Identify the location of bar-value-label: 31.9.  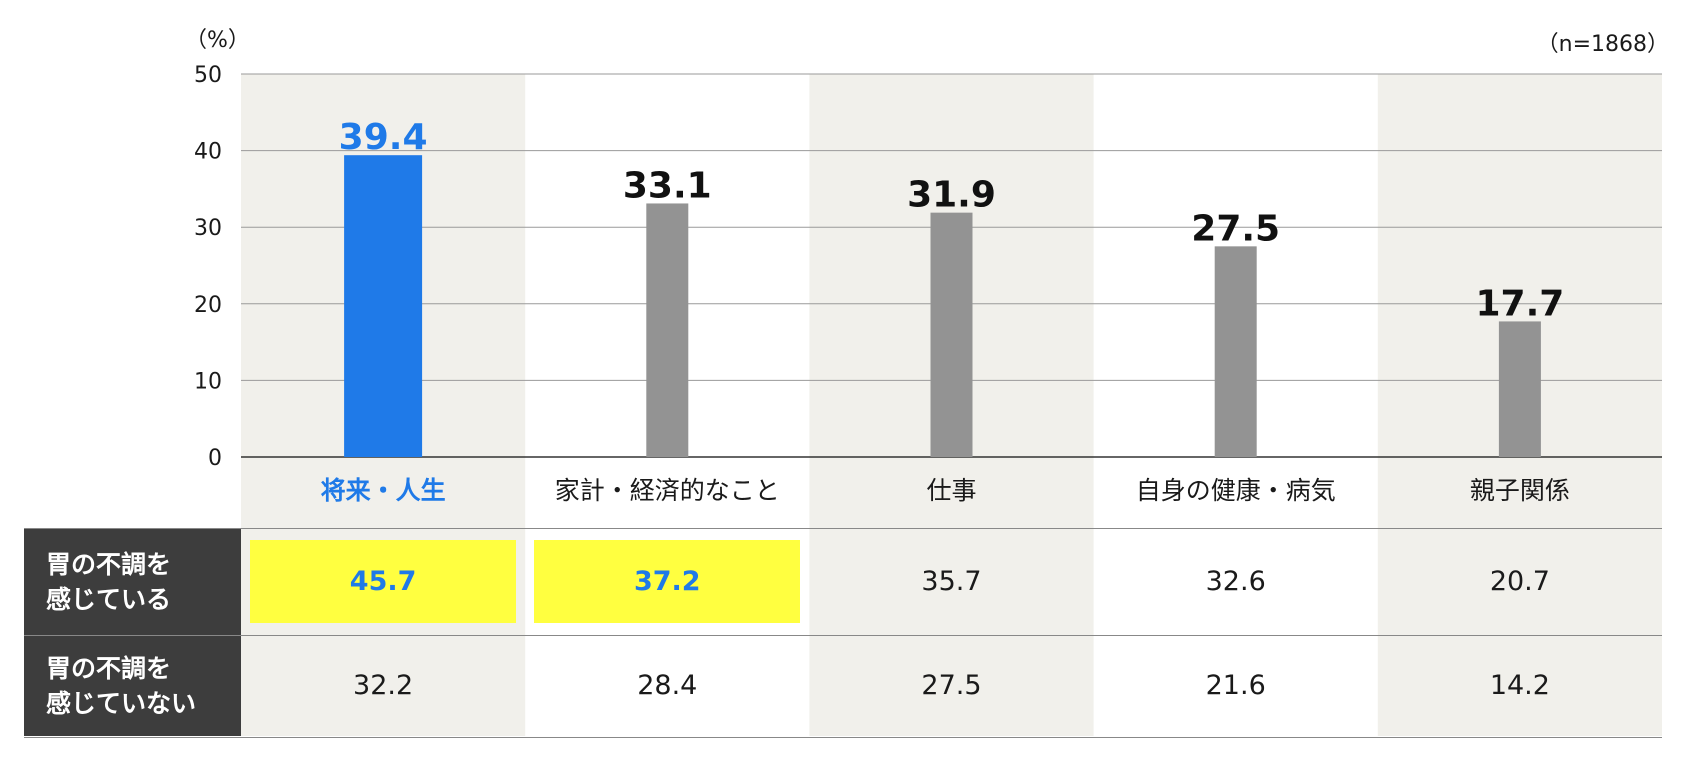
(951, 195).